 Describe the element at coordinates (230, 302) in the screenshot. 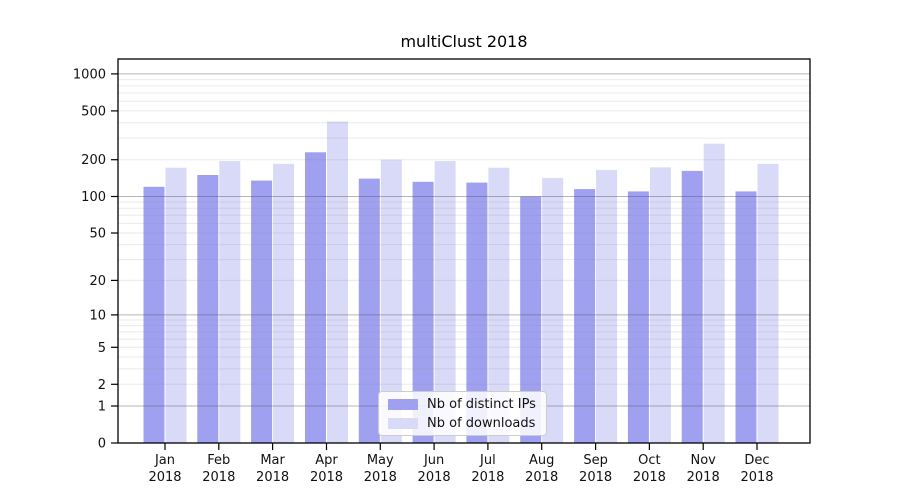

I see `bar-nb-of-downloads-feb-2018` at that location.